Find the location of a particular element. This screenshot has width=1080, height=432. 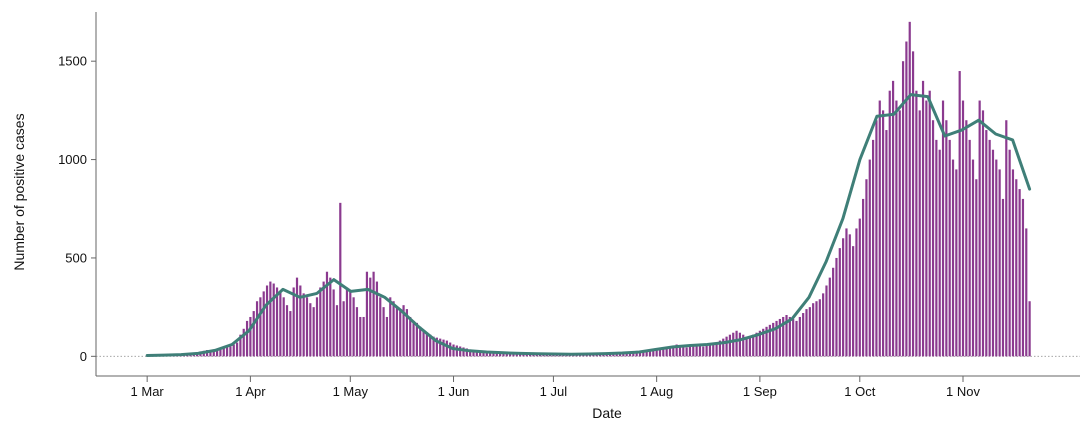

x-tick-label: 1 Aug is located at coordinates (656, 391).